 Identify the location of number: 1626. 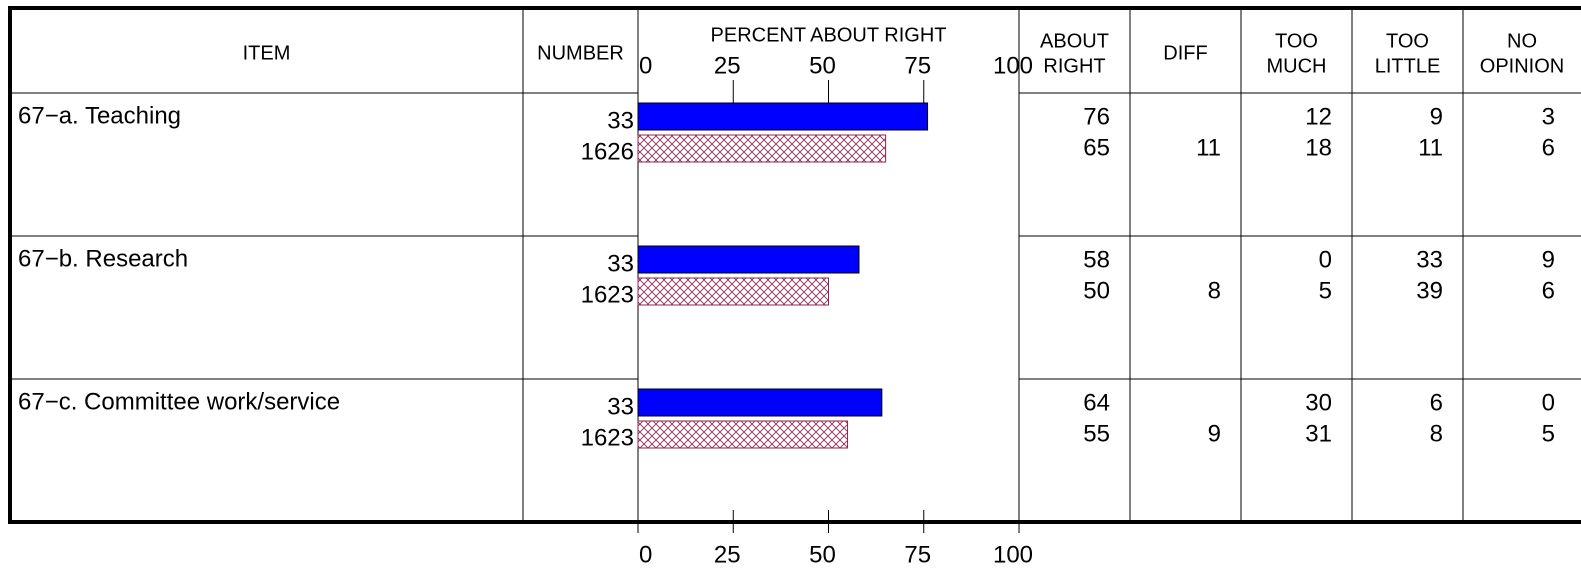
(607, 151).